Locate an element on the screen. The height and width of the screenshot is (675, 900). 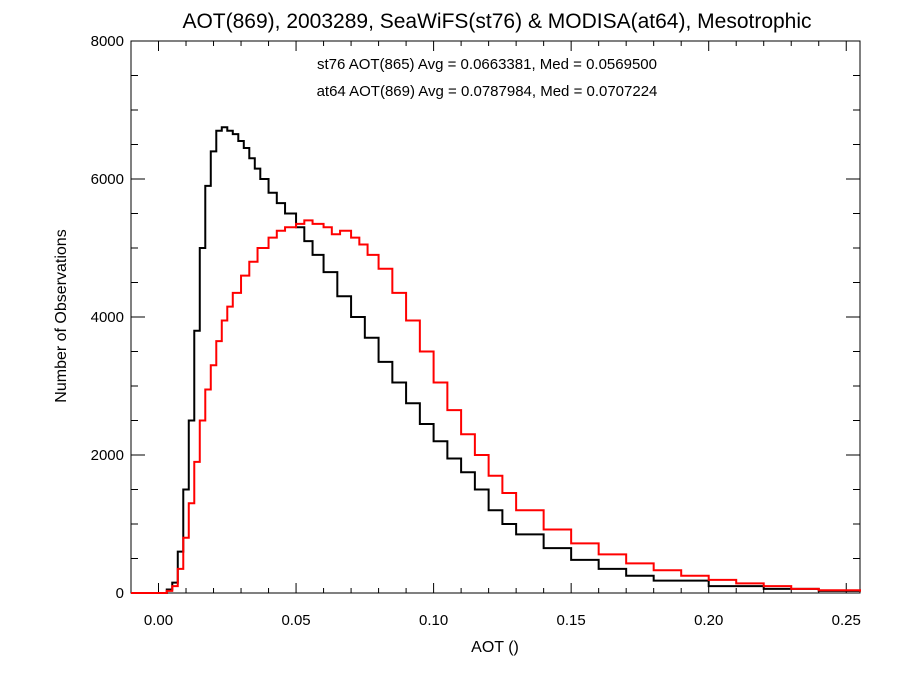
x-axis-label: AOT () is located at coordinates (495, 647).